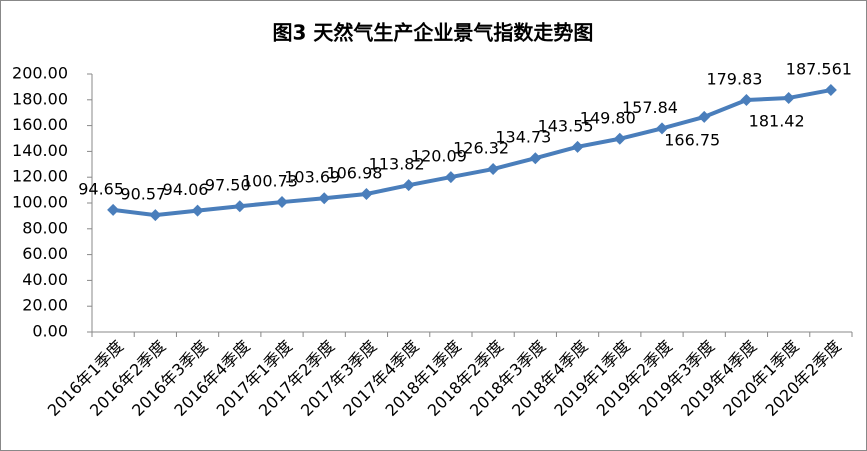 This screenshot has height=451, width=867. What do you see at coordinates (45, 305) in the screenshot?
I see `y-tick-label: 20.00` at bounding box center [45, 305].